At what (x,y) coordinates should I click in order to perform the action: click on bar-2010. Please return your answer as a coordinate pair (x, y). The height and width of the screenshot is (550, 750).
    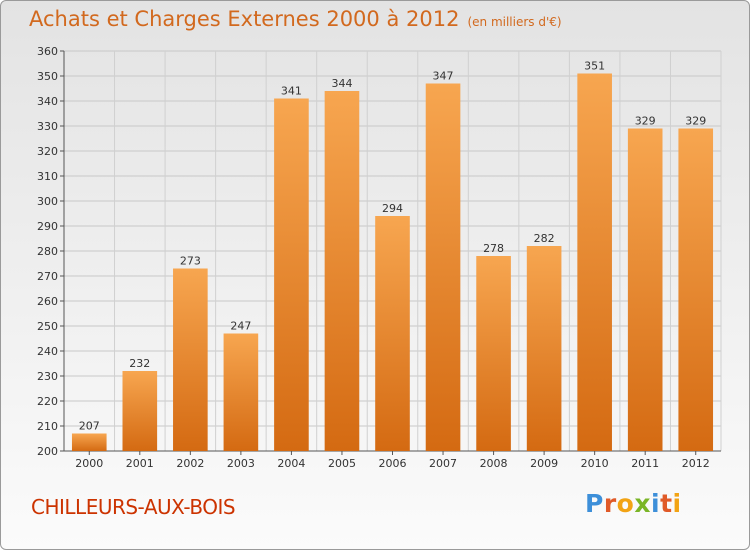
    Looking at the image, I should click on (594, 262).